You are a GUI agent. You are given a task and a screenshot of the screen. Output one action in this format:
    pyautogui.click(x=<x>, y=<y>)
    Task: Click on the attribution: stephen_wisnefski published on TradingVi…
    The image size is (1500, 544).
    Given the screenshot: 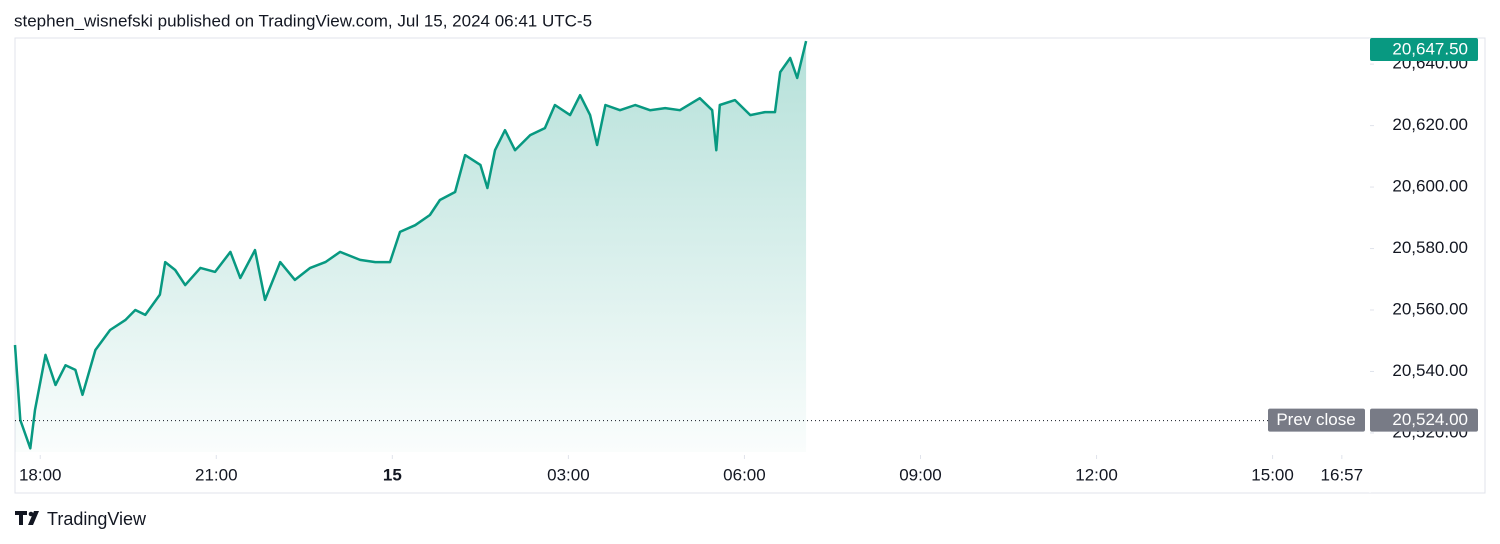 What is the action you would take?
    pyautogui.click(x=303, y=20)
    